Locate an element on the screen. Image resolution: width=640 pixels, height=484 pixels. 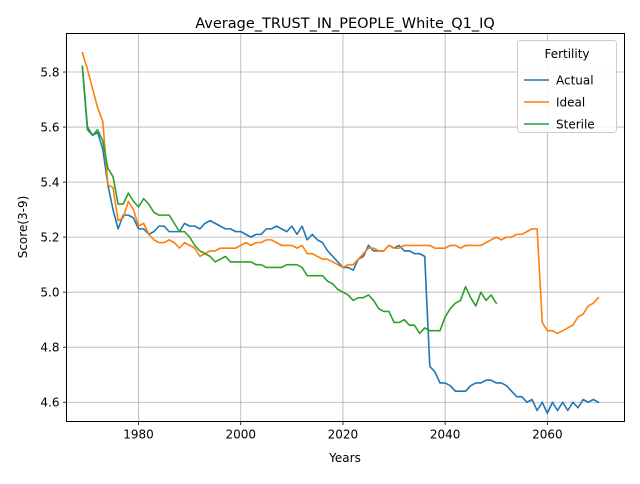
x-tick-label: 2020 is located at coordinates (343, 435).